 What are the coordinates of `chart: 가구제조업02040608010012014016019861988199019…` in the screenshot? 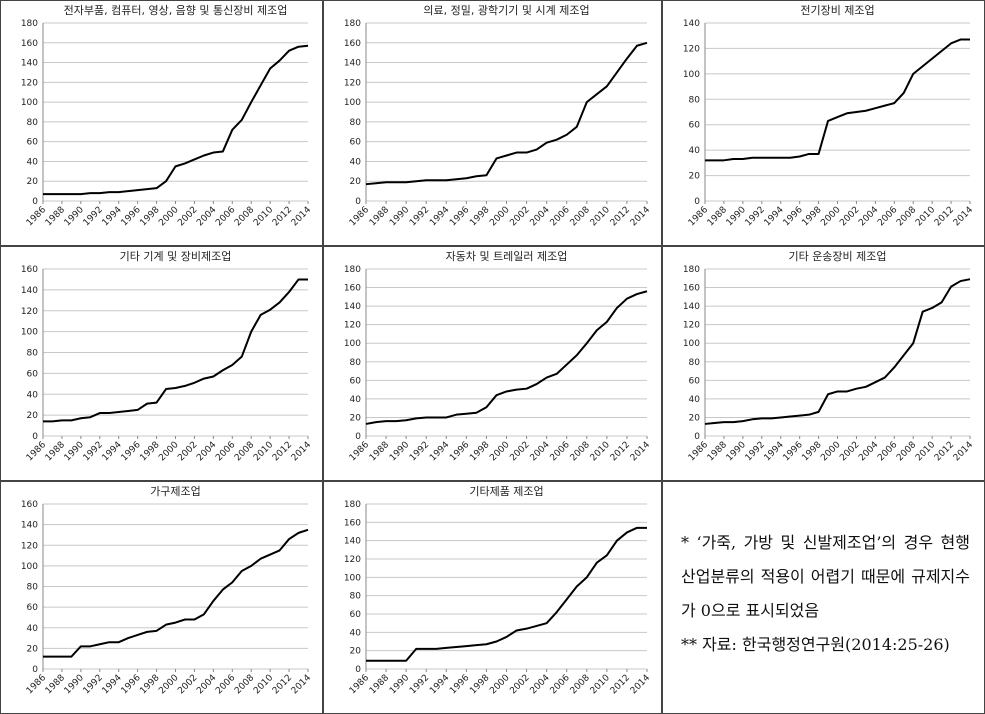 It's located at (167, 590).